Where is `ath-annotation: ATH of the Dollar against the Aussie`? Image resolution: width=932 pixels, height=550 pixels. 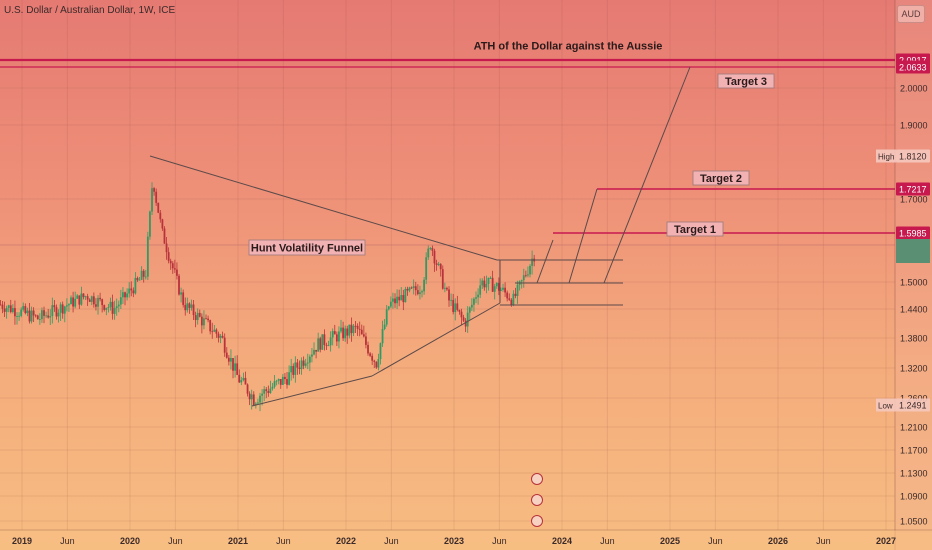
ath-annotation: ATH of the Dollar against the Aussie is located at coordinates (568, 47).